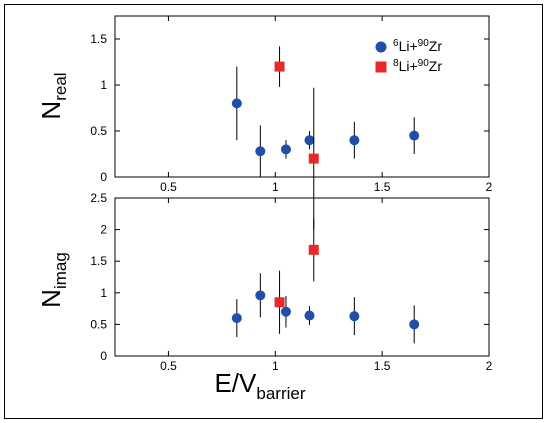 The height and width of the screenshot is (423, 547). Describe the element at coordinates (98, 261) in the screenshot. I see `y-tick-label-imag: 1.5` at that location.